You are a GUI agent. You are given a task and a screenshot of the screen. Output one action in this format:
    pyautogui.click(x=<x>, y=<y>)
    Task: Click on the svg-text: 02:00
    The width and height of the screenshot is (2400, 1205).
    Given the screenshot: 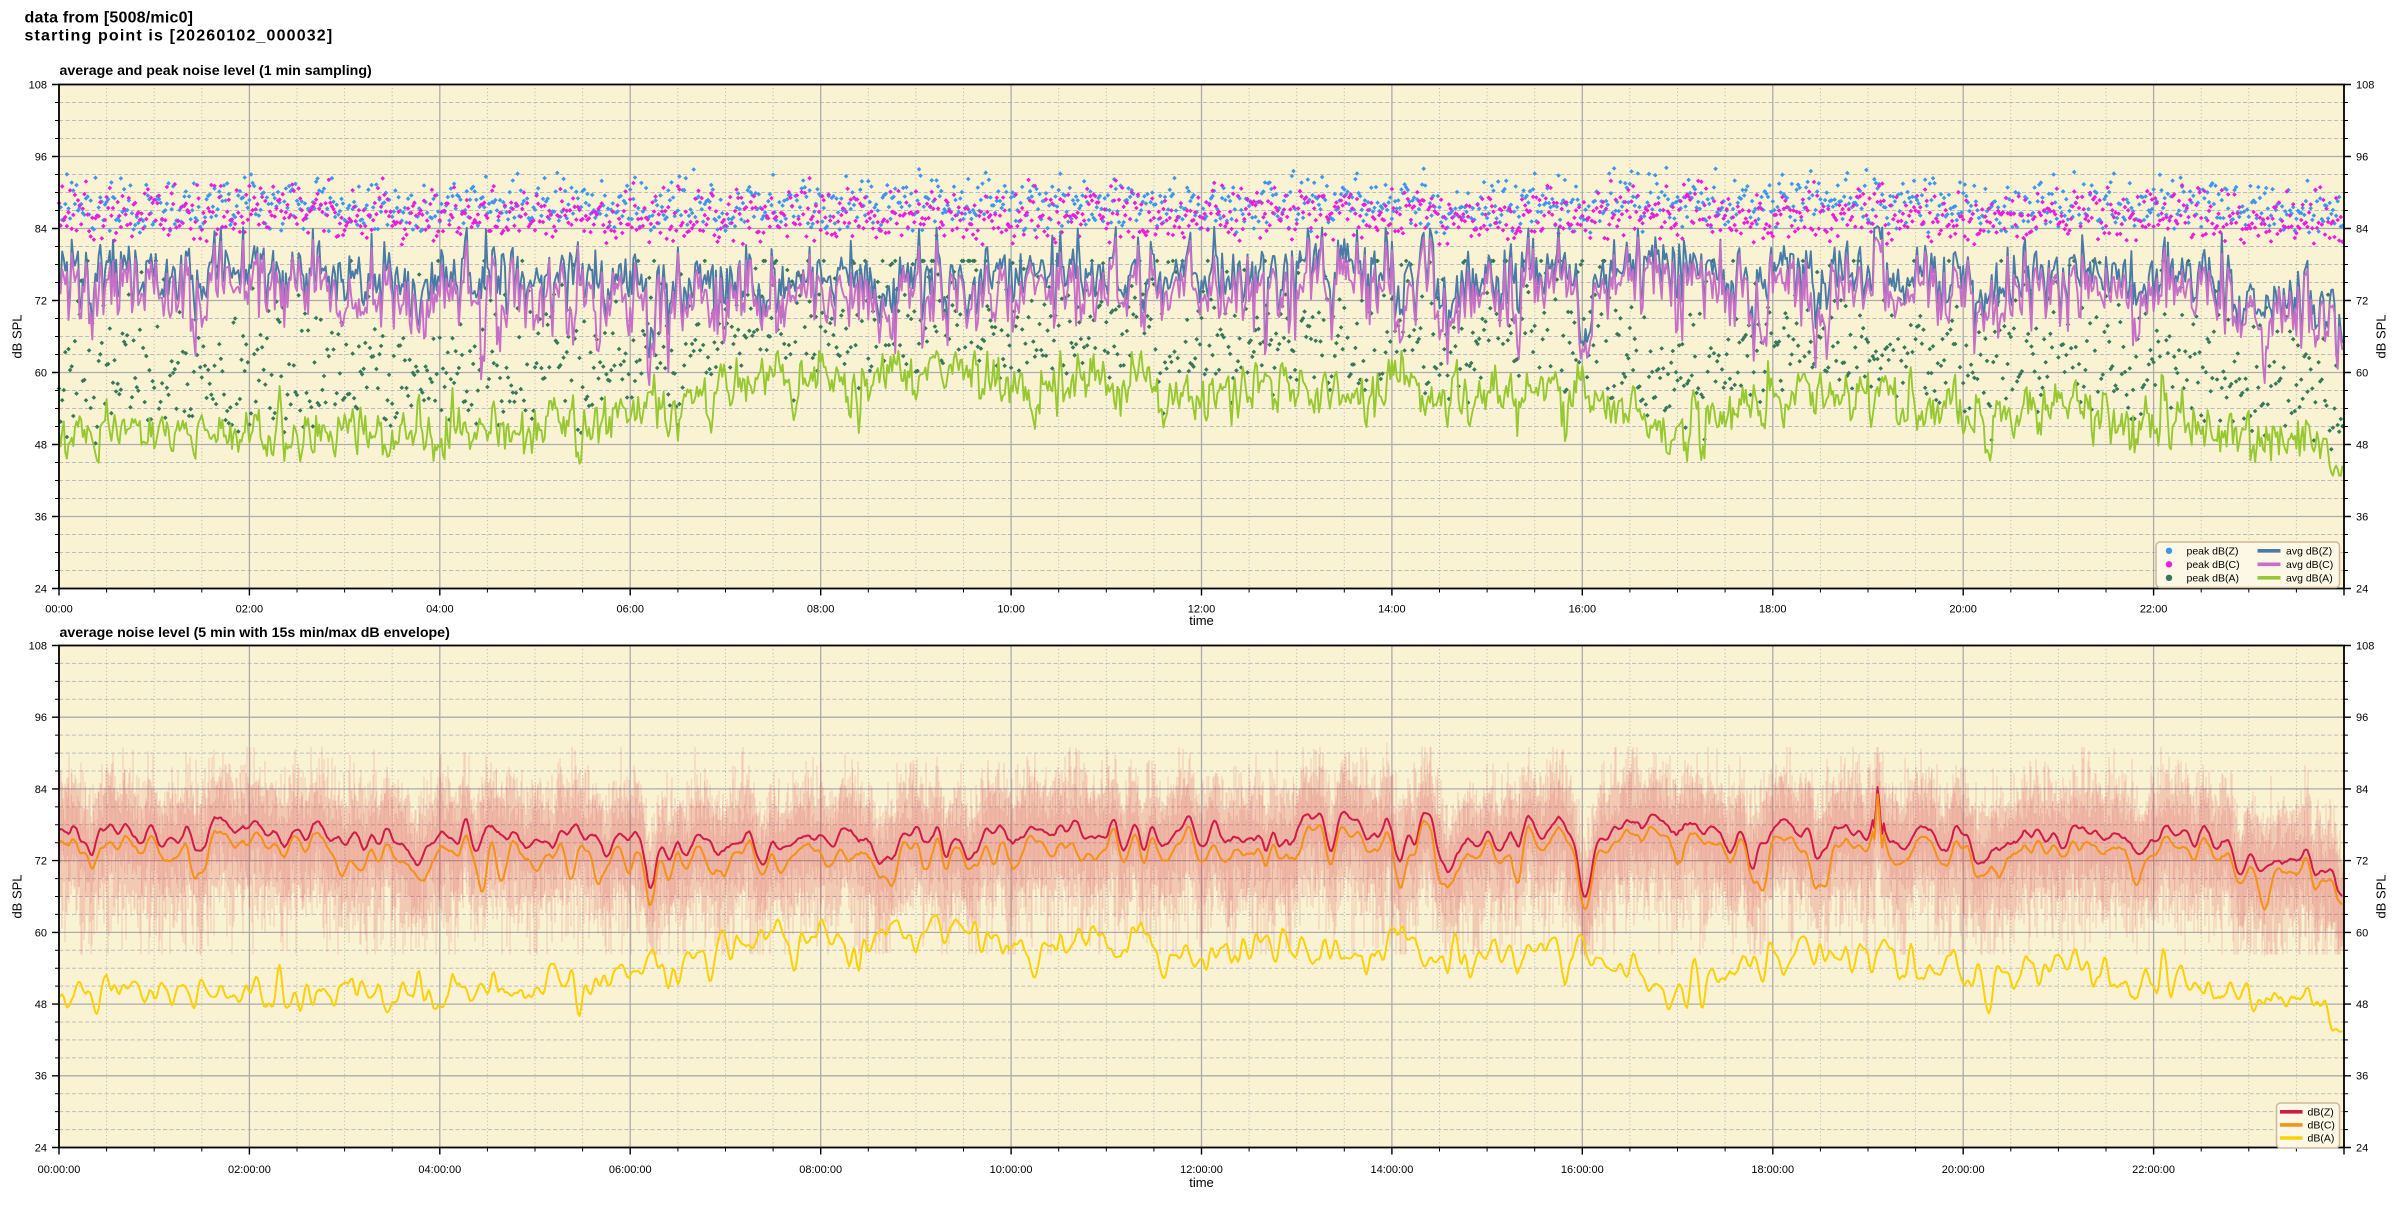 What is the action you would take?
    pyautogui.click(x=250, y=610)
    